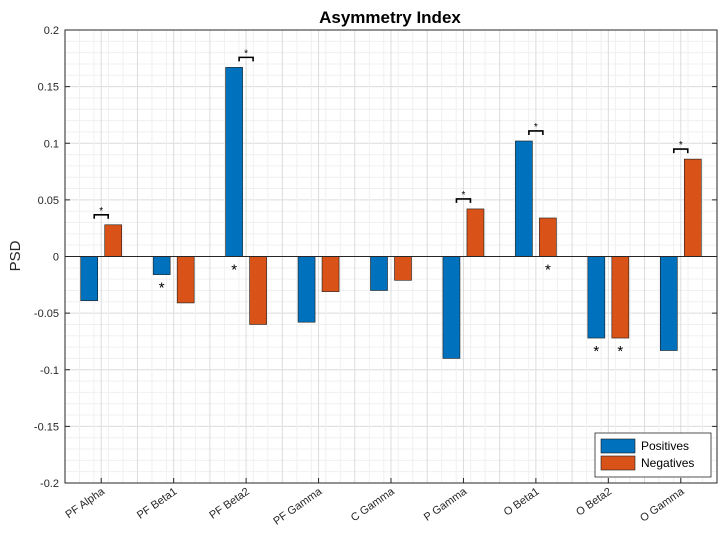  Describe the element at coordinates (48, 201) in the screenshot. I see `y-tick-label: 0.05` at that location.